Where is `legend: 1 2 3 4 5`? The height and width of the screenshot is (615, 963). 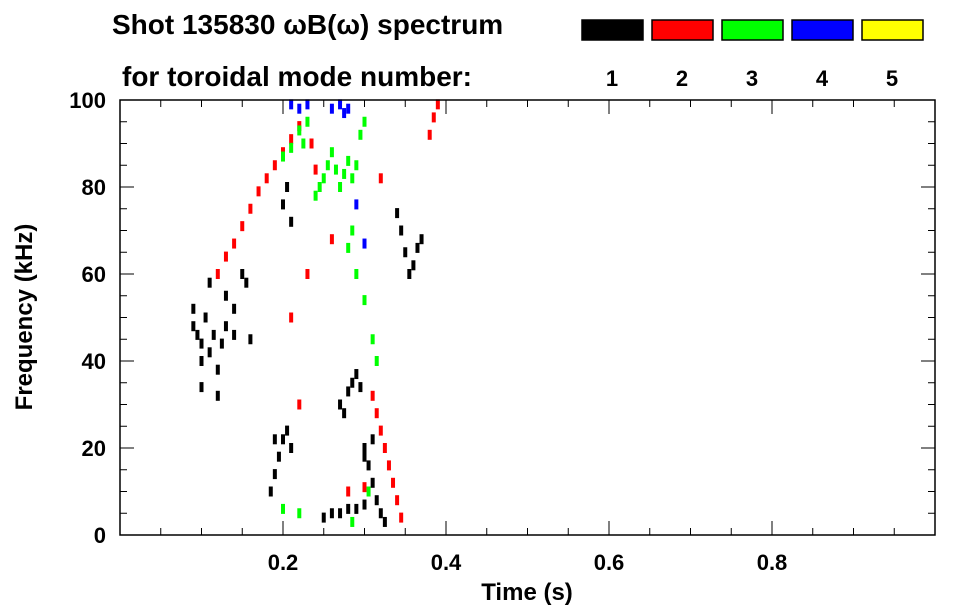
legend: 1 2 3 4 5 is located at coordinates (752, 55).